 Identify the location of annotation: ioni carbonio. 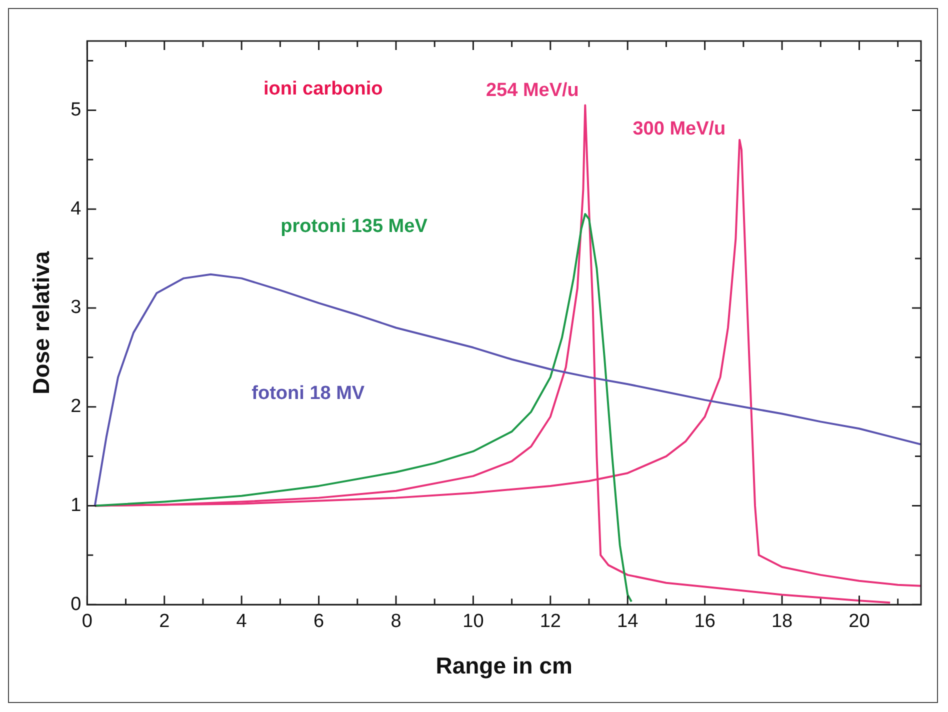
(323, 89).